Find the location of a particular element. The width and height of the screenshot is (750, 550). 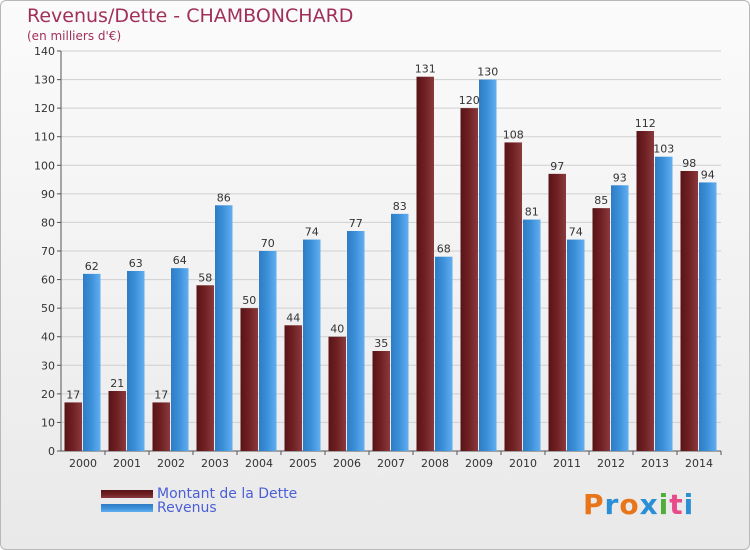

data-label-revenus: 81 is located at coordinates (532, 212).